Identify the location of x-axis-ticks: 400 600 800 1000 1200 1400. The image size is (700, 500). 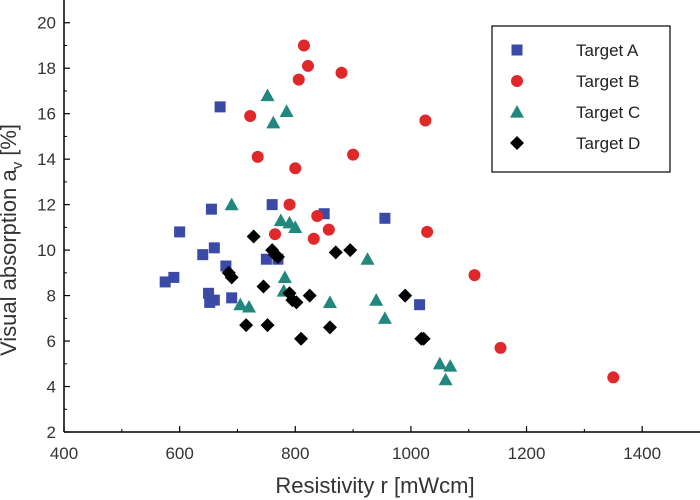
(355, 444).